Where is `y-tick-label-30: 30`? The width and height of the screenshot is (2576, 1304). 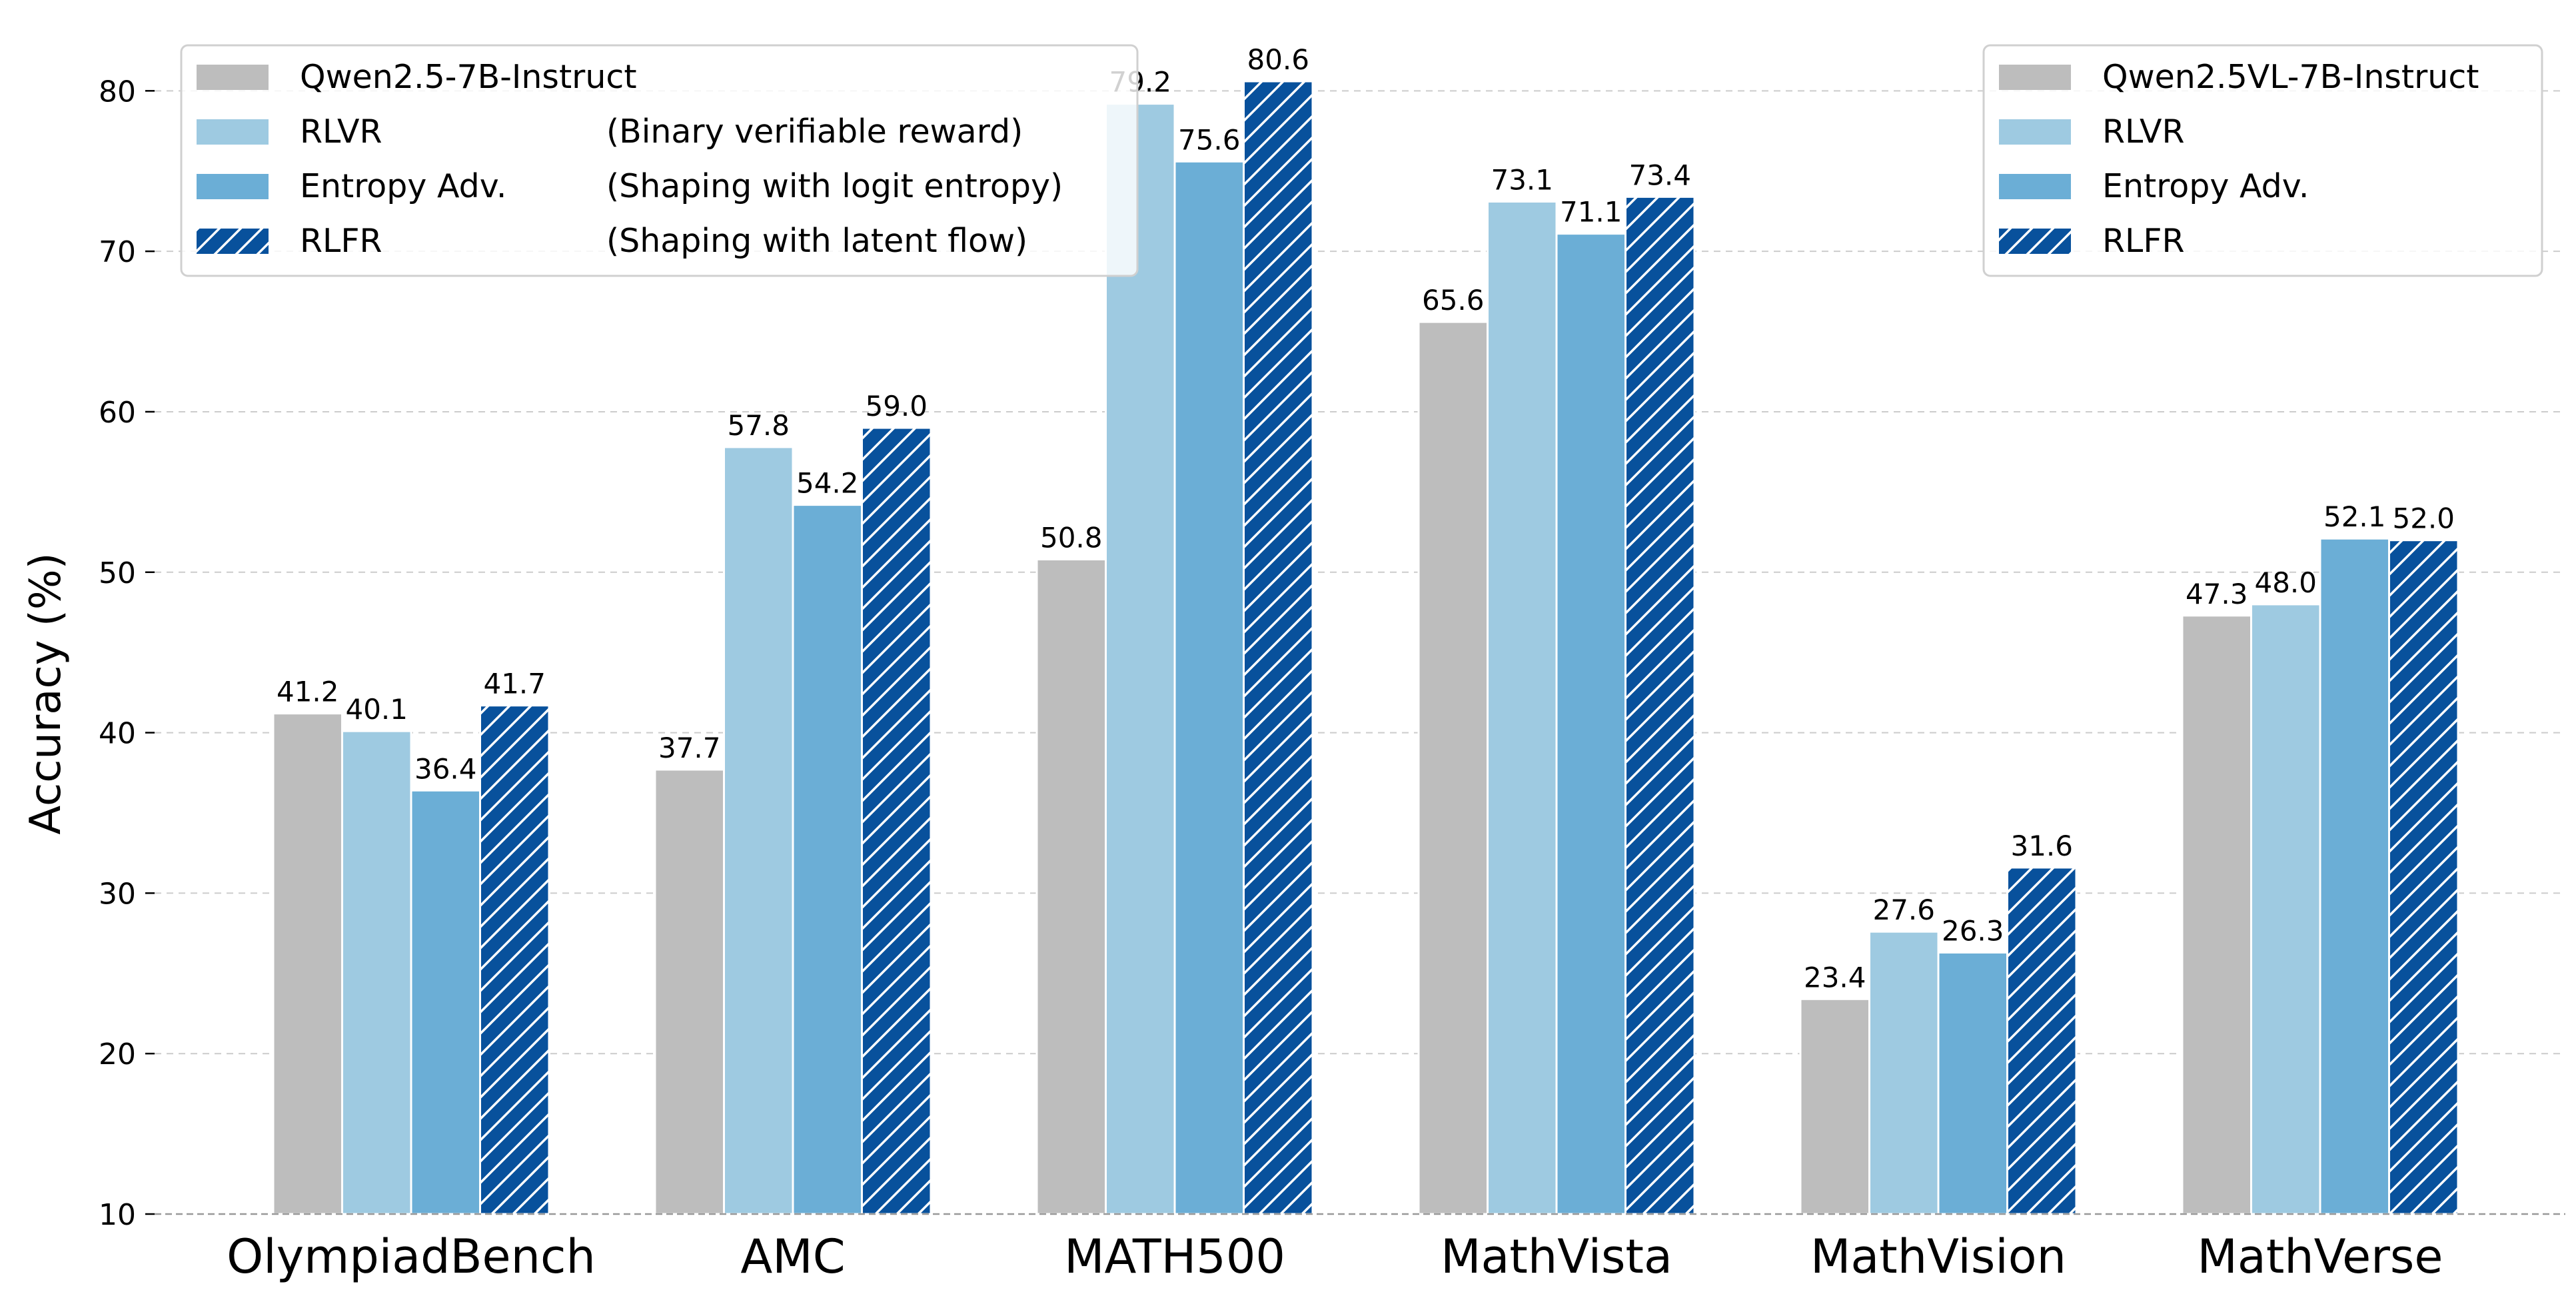 y-tick-label-30: 30 is located at coordinates (118, 894).